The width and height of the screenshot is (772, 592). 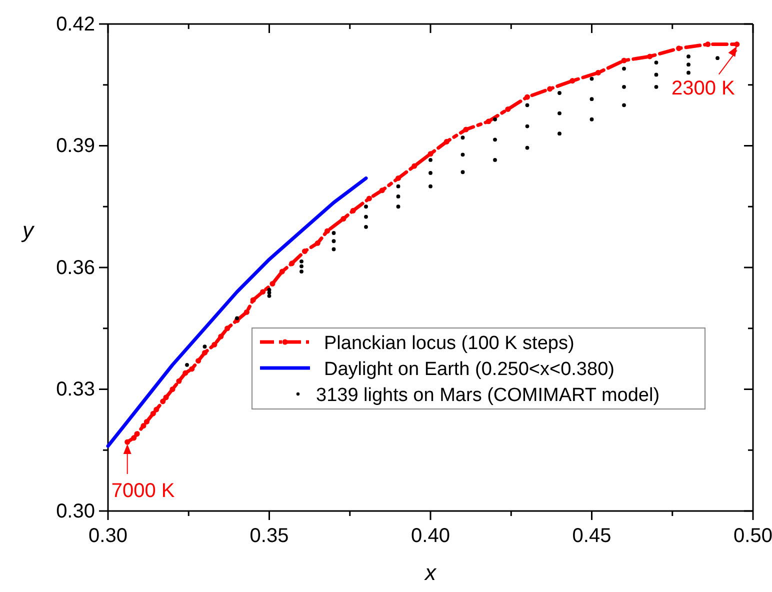 What do you see at coordinates (469, 369) in the screenshot?
I see `legend-label: Daylight on Earth (0.250<x<0.380)` at bounding box center [469, 369].